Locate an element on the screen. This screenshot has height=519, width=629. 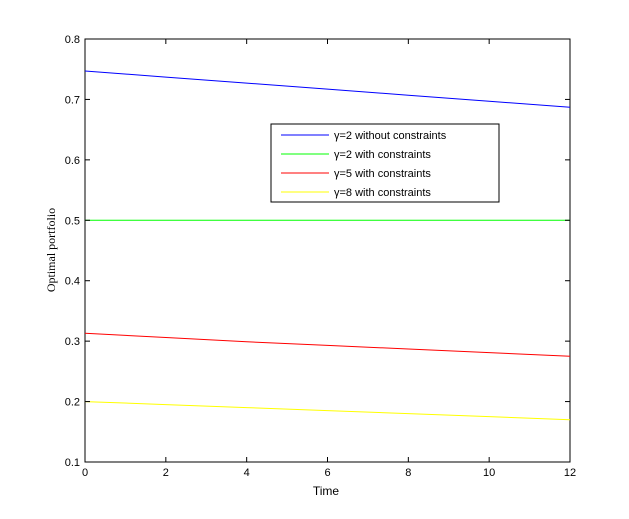
y-tick-label: 0.7 is located at coordinates (72, 100).